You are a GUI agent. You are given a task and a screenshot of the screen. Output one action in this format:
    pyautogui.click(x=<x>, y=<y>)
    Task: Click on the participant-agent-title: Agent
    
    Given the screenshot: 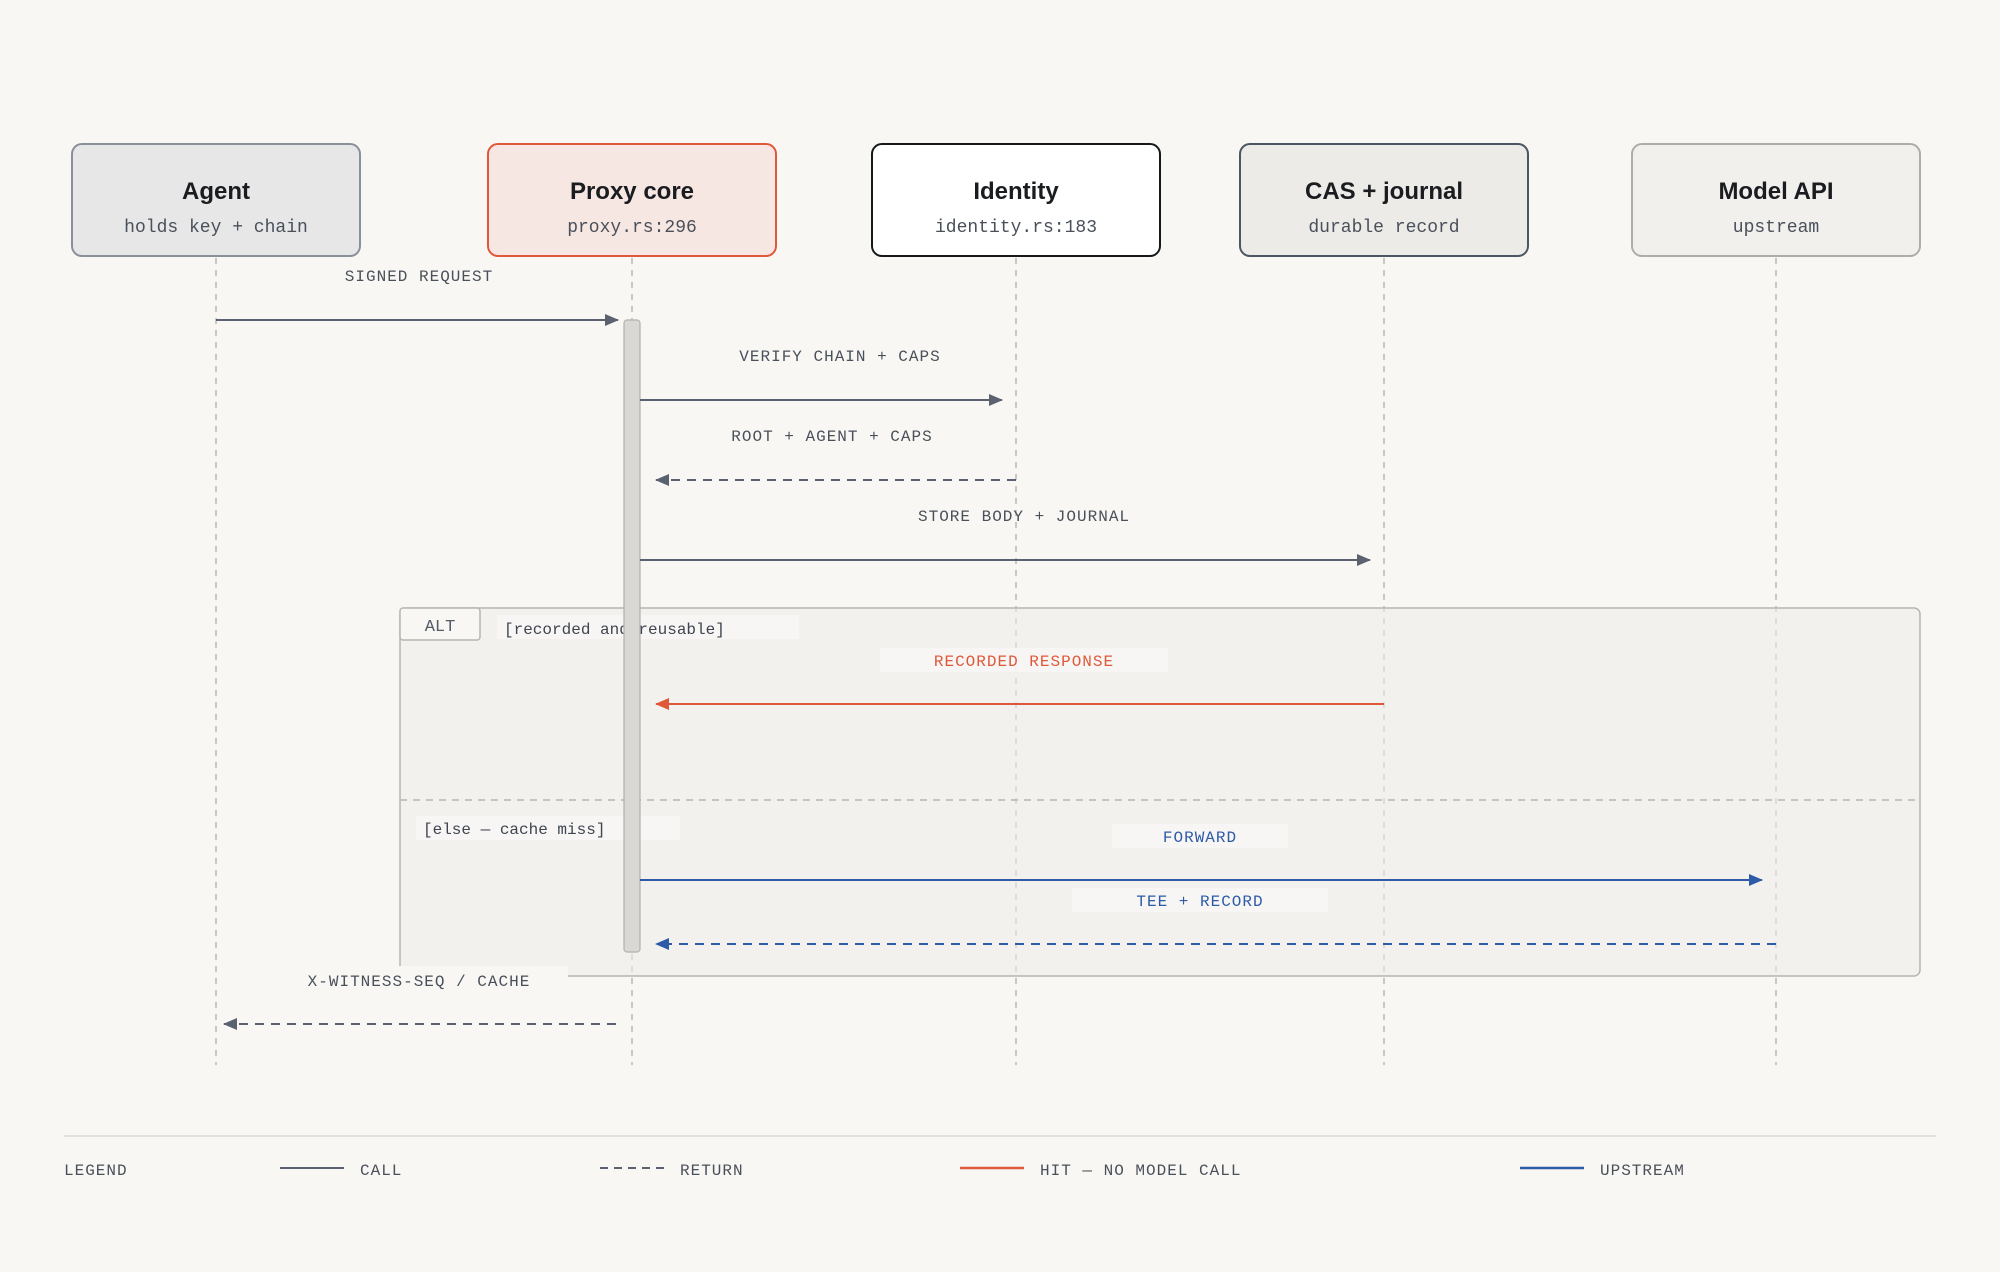 What is the action you would take?
    pyautogui.click(x=216, y=191)
    